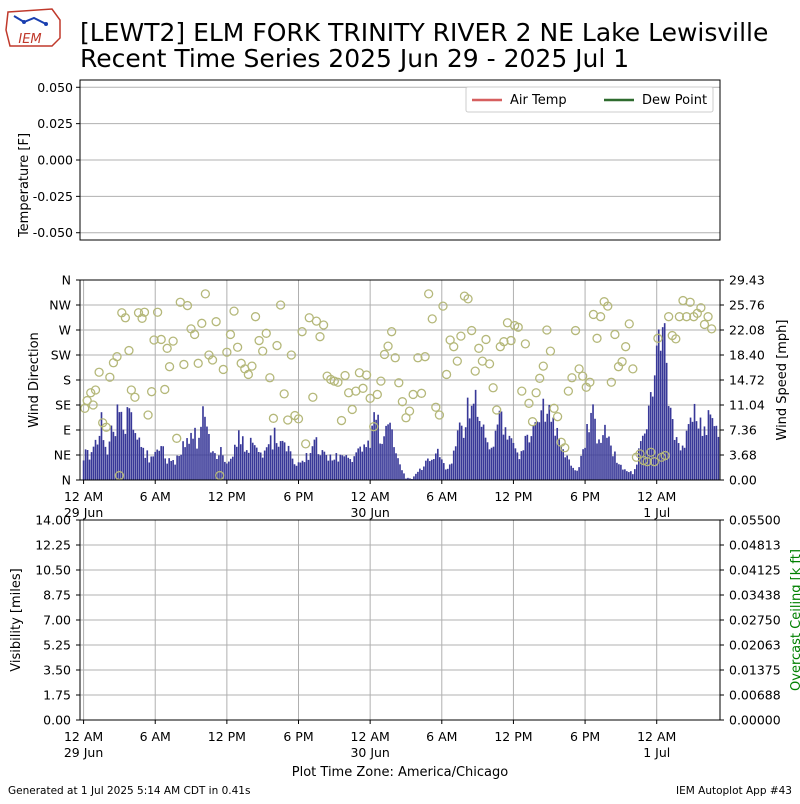 This screenshot has height=804, width=800. Describe the element at coordinates (674, 100) in the screenshot. I see `dew-point-legend-label: Dew Point` at that location.